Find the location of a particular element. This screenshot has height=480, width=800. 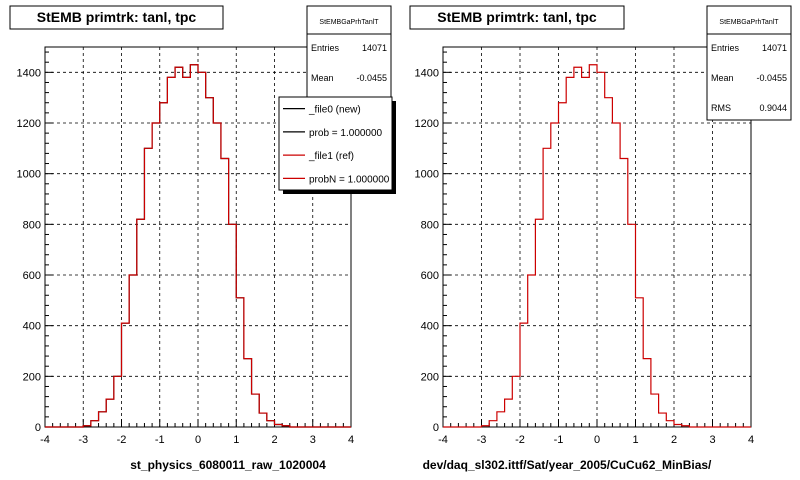

legend-label: probN = 1.000000 is located at coordinates (349, 179).